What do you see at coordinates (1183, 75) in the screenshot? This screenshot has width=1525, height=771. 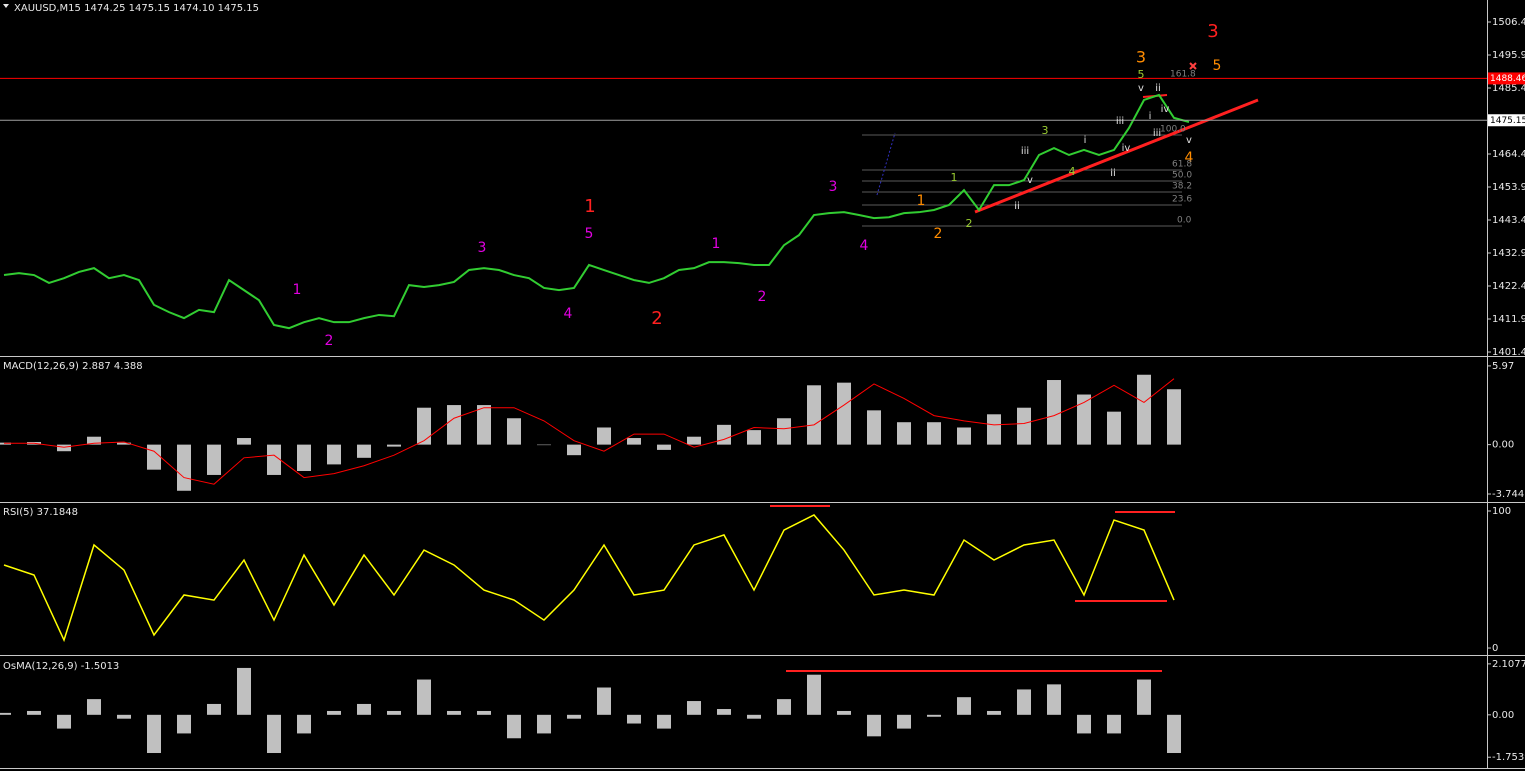 I see `fib-label: 161.8` at bounding box center [1183, 75].